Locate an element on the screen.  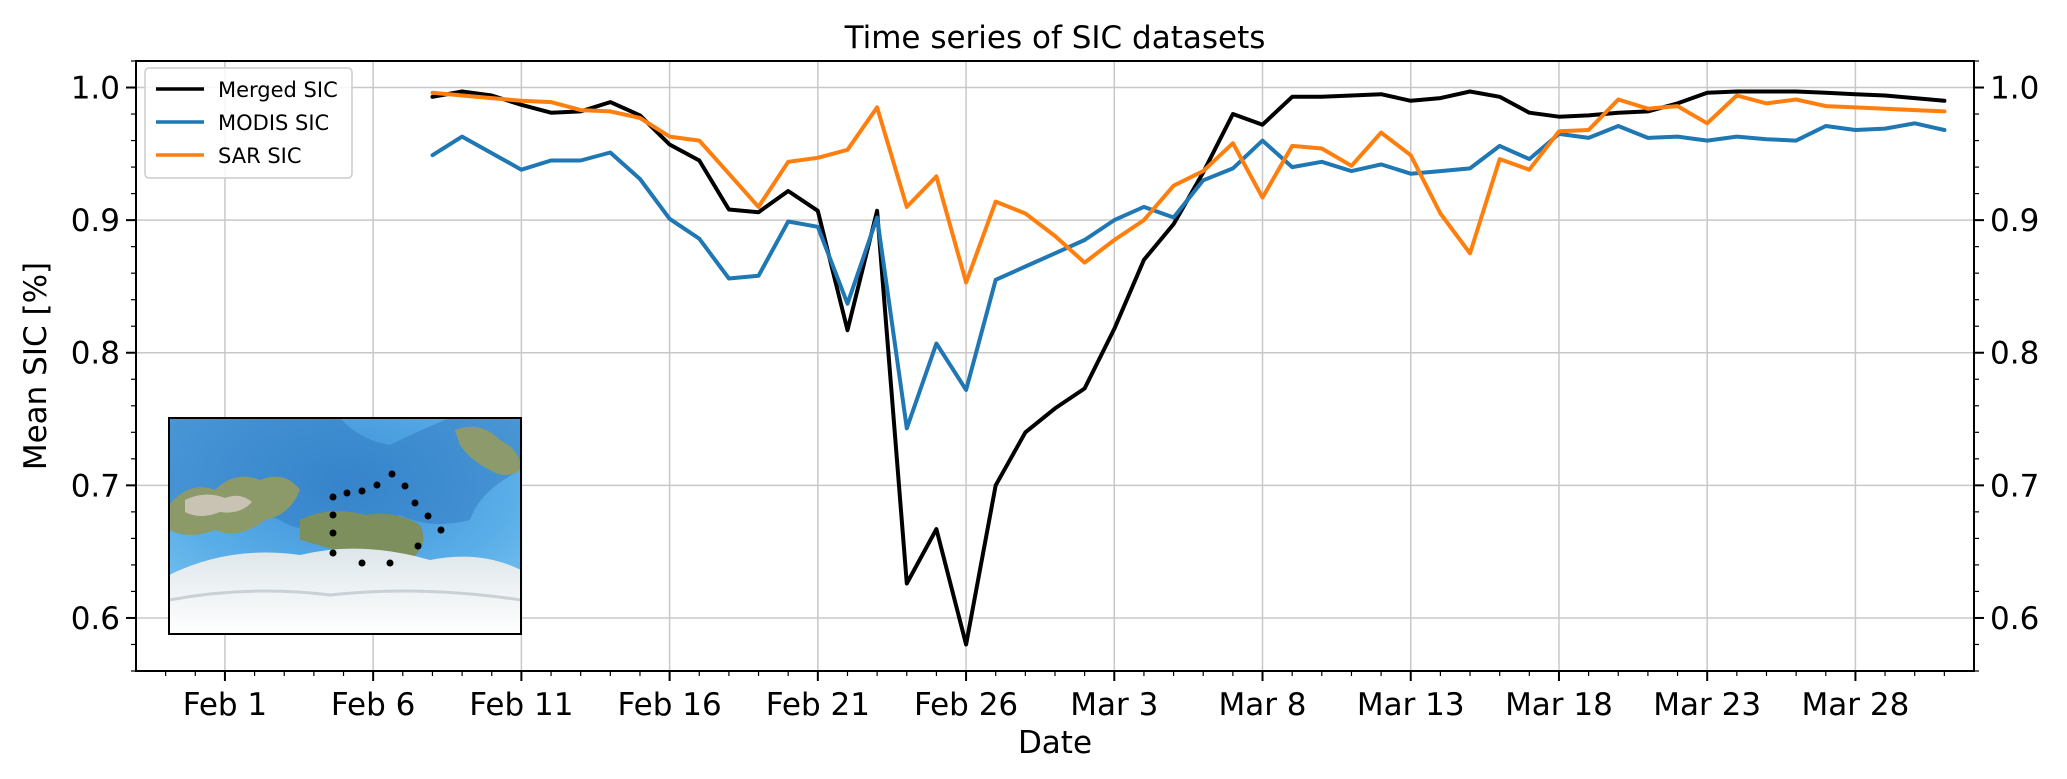
x-tick-label: Feb 11 is located at coordinates (521, 705).